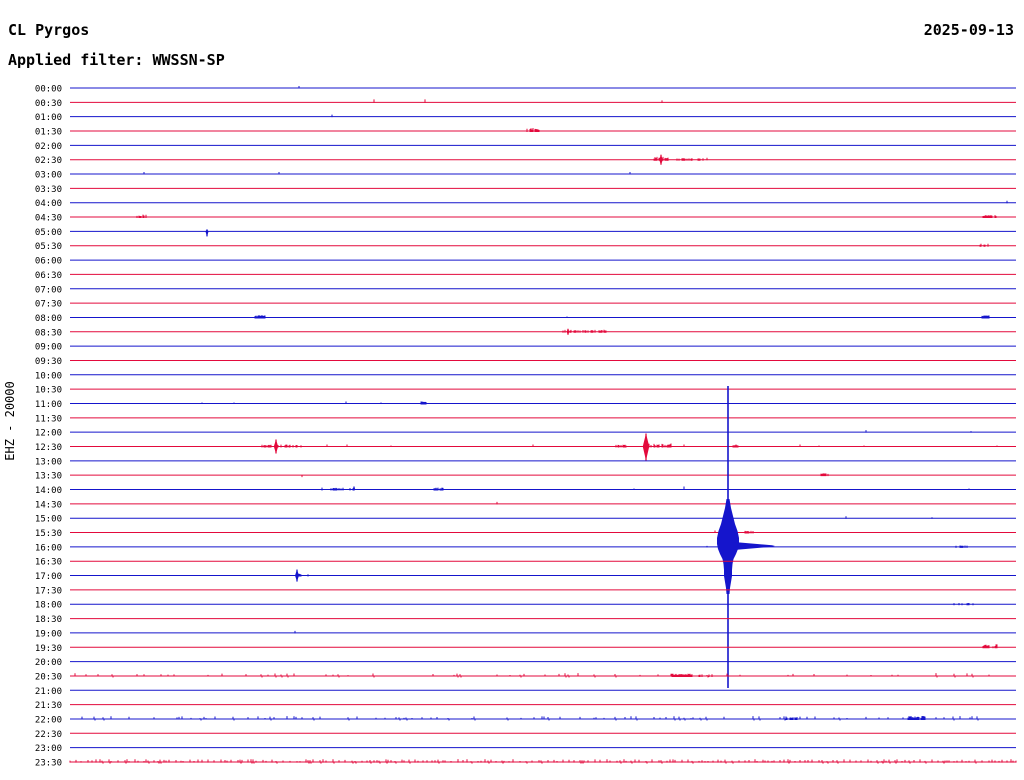 The height and width of the screenshot is (780, 1024). Describe the element at coordinates (48, 219) in the screenshot. I see `row-time-label: 04:30` at that location.